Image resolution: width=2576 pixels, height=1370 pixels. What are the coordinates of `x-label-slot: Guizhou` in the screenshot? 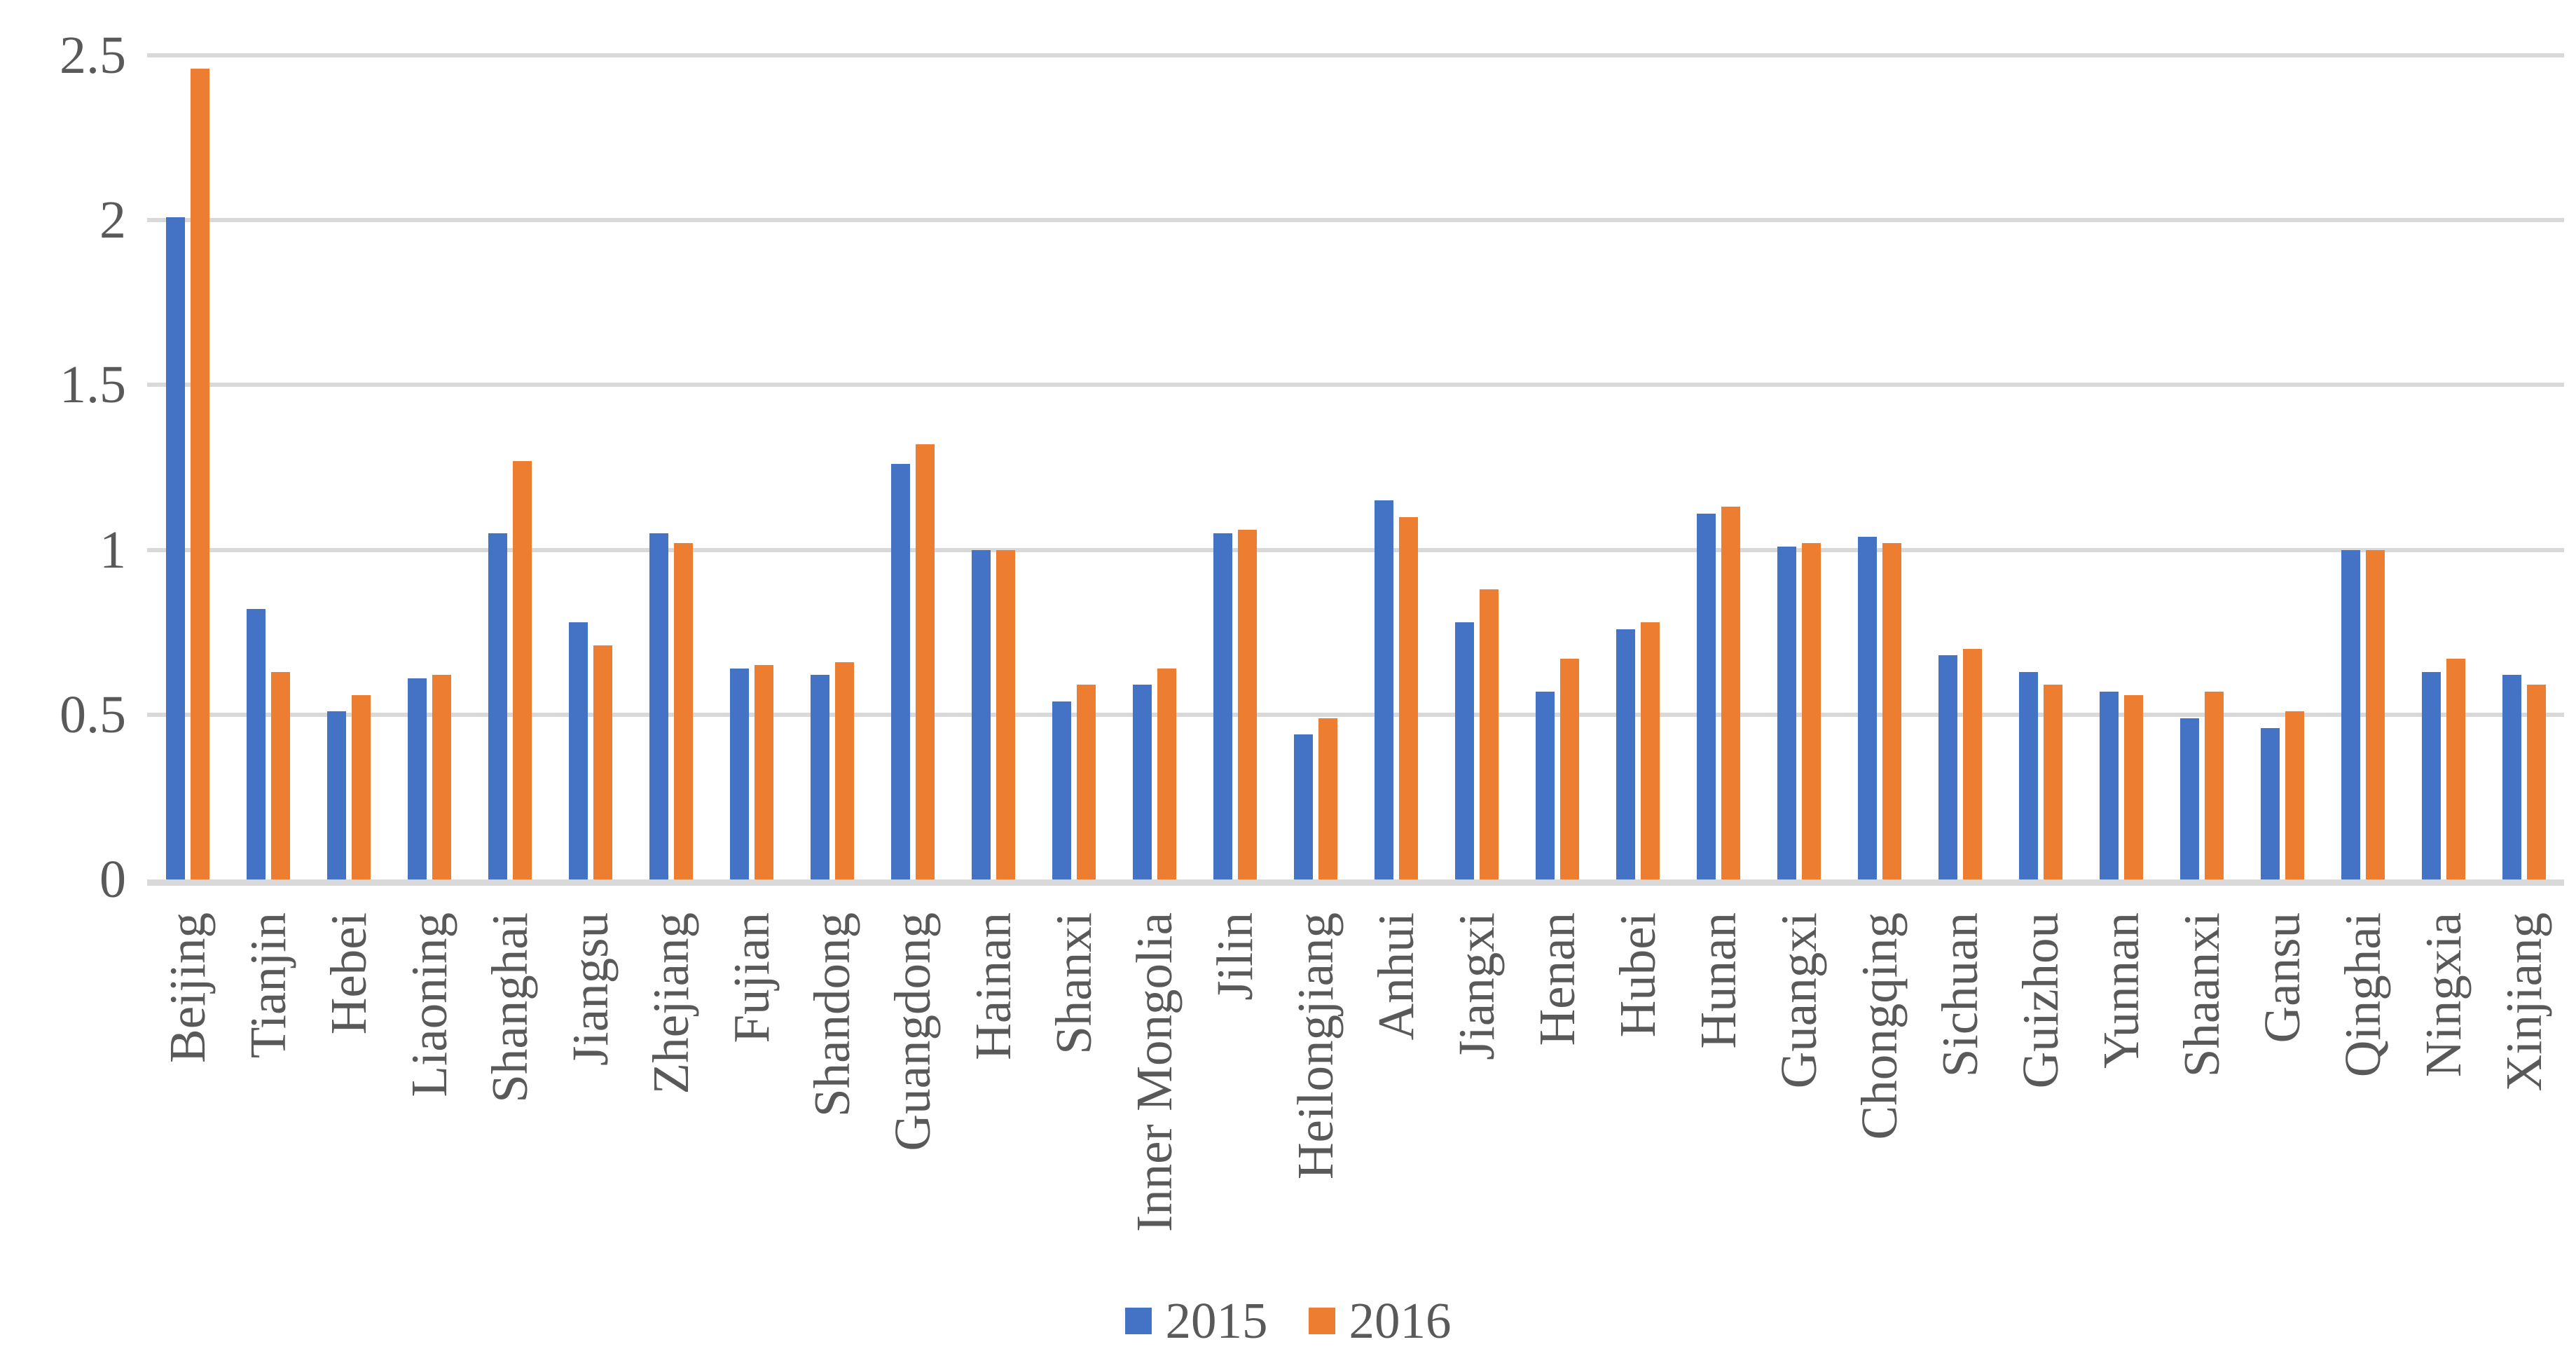 It's located at (2040, 1000).